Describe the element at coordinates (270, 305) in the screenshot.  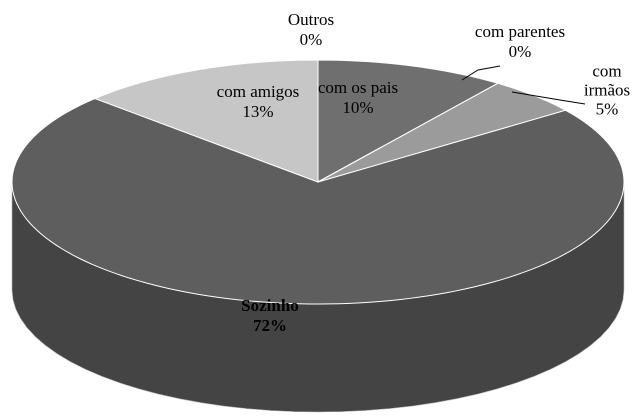
I see `category-name: Sozinho` at that location.